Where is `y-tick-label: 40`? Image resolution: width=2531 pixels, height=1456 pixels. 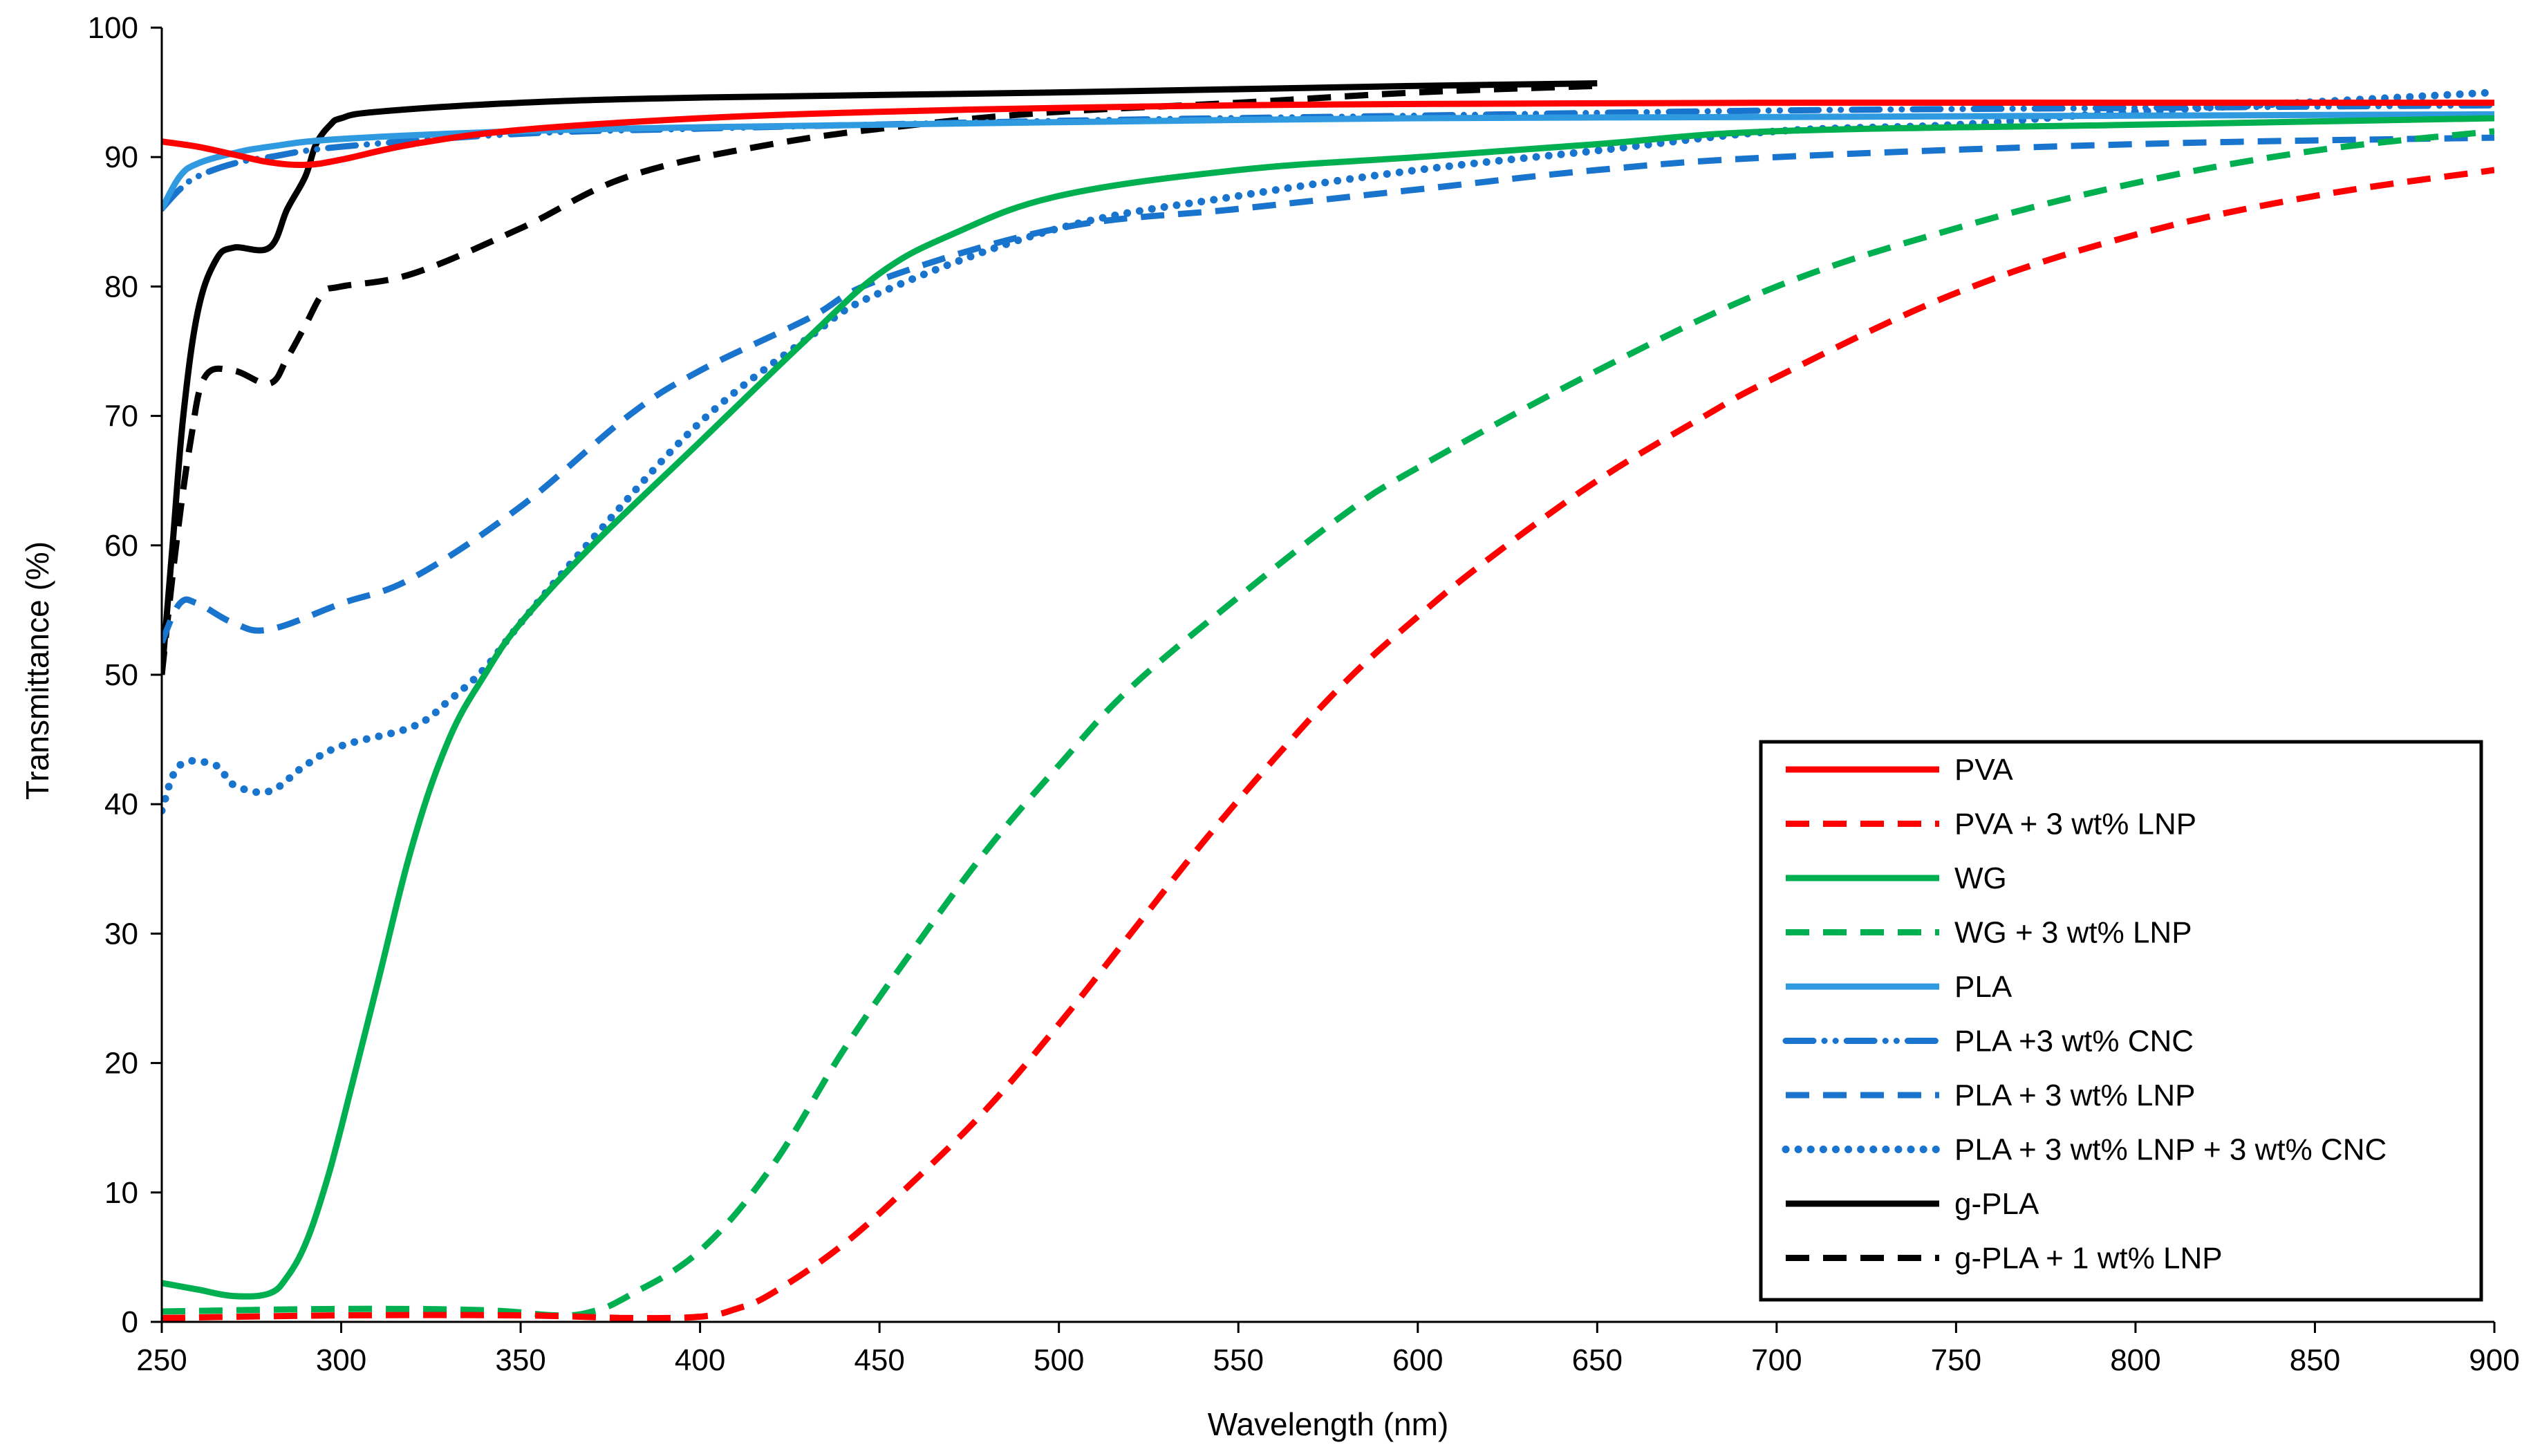
y-tick-label: 40 is located at coordinates (121, 804).